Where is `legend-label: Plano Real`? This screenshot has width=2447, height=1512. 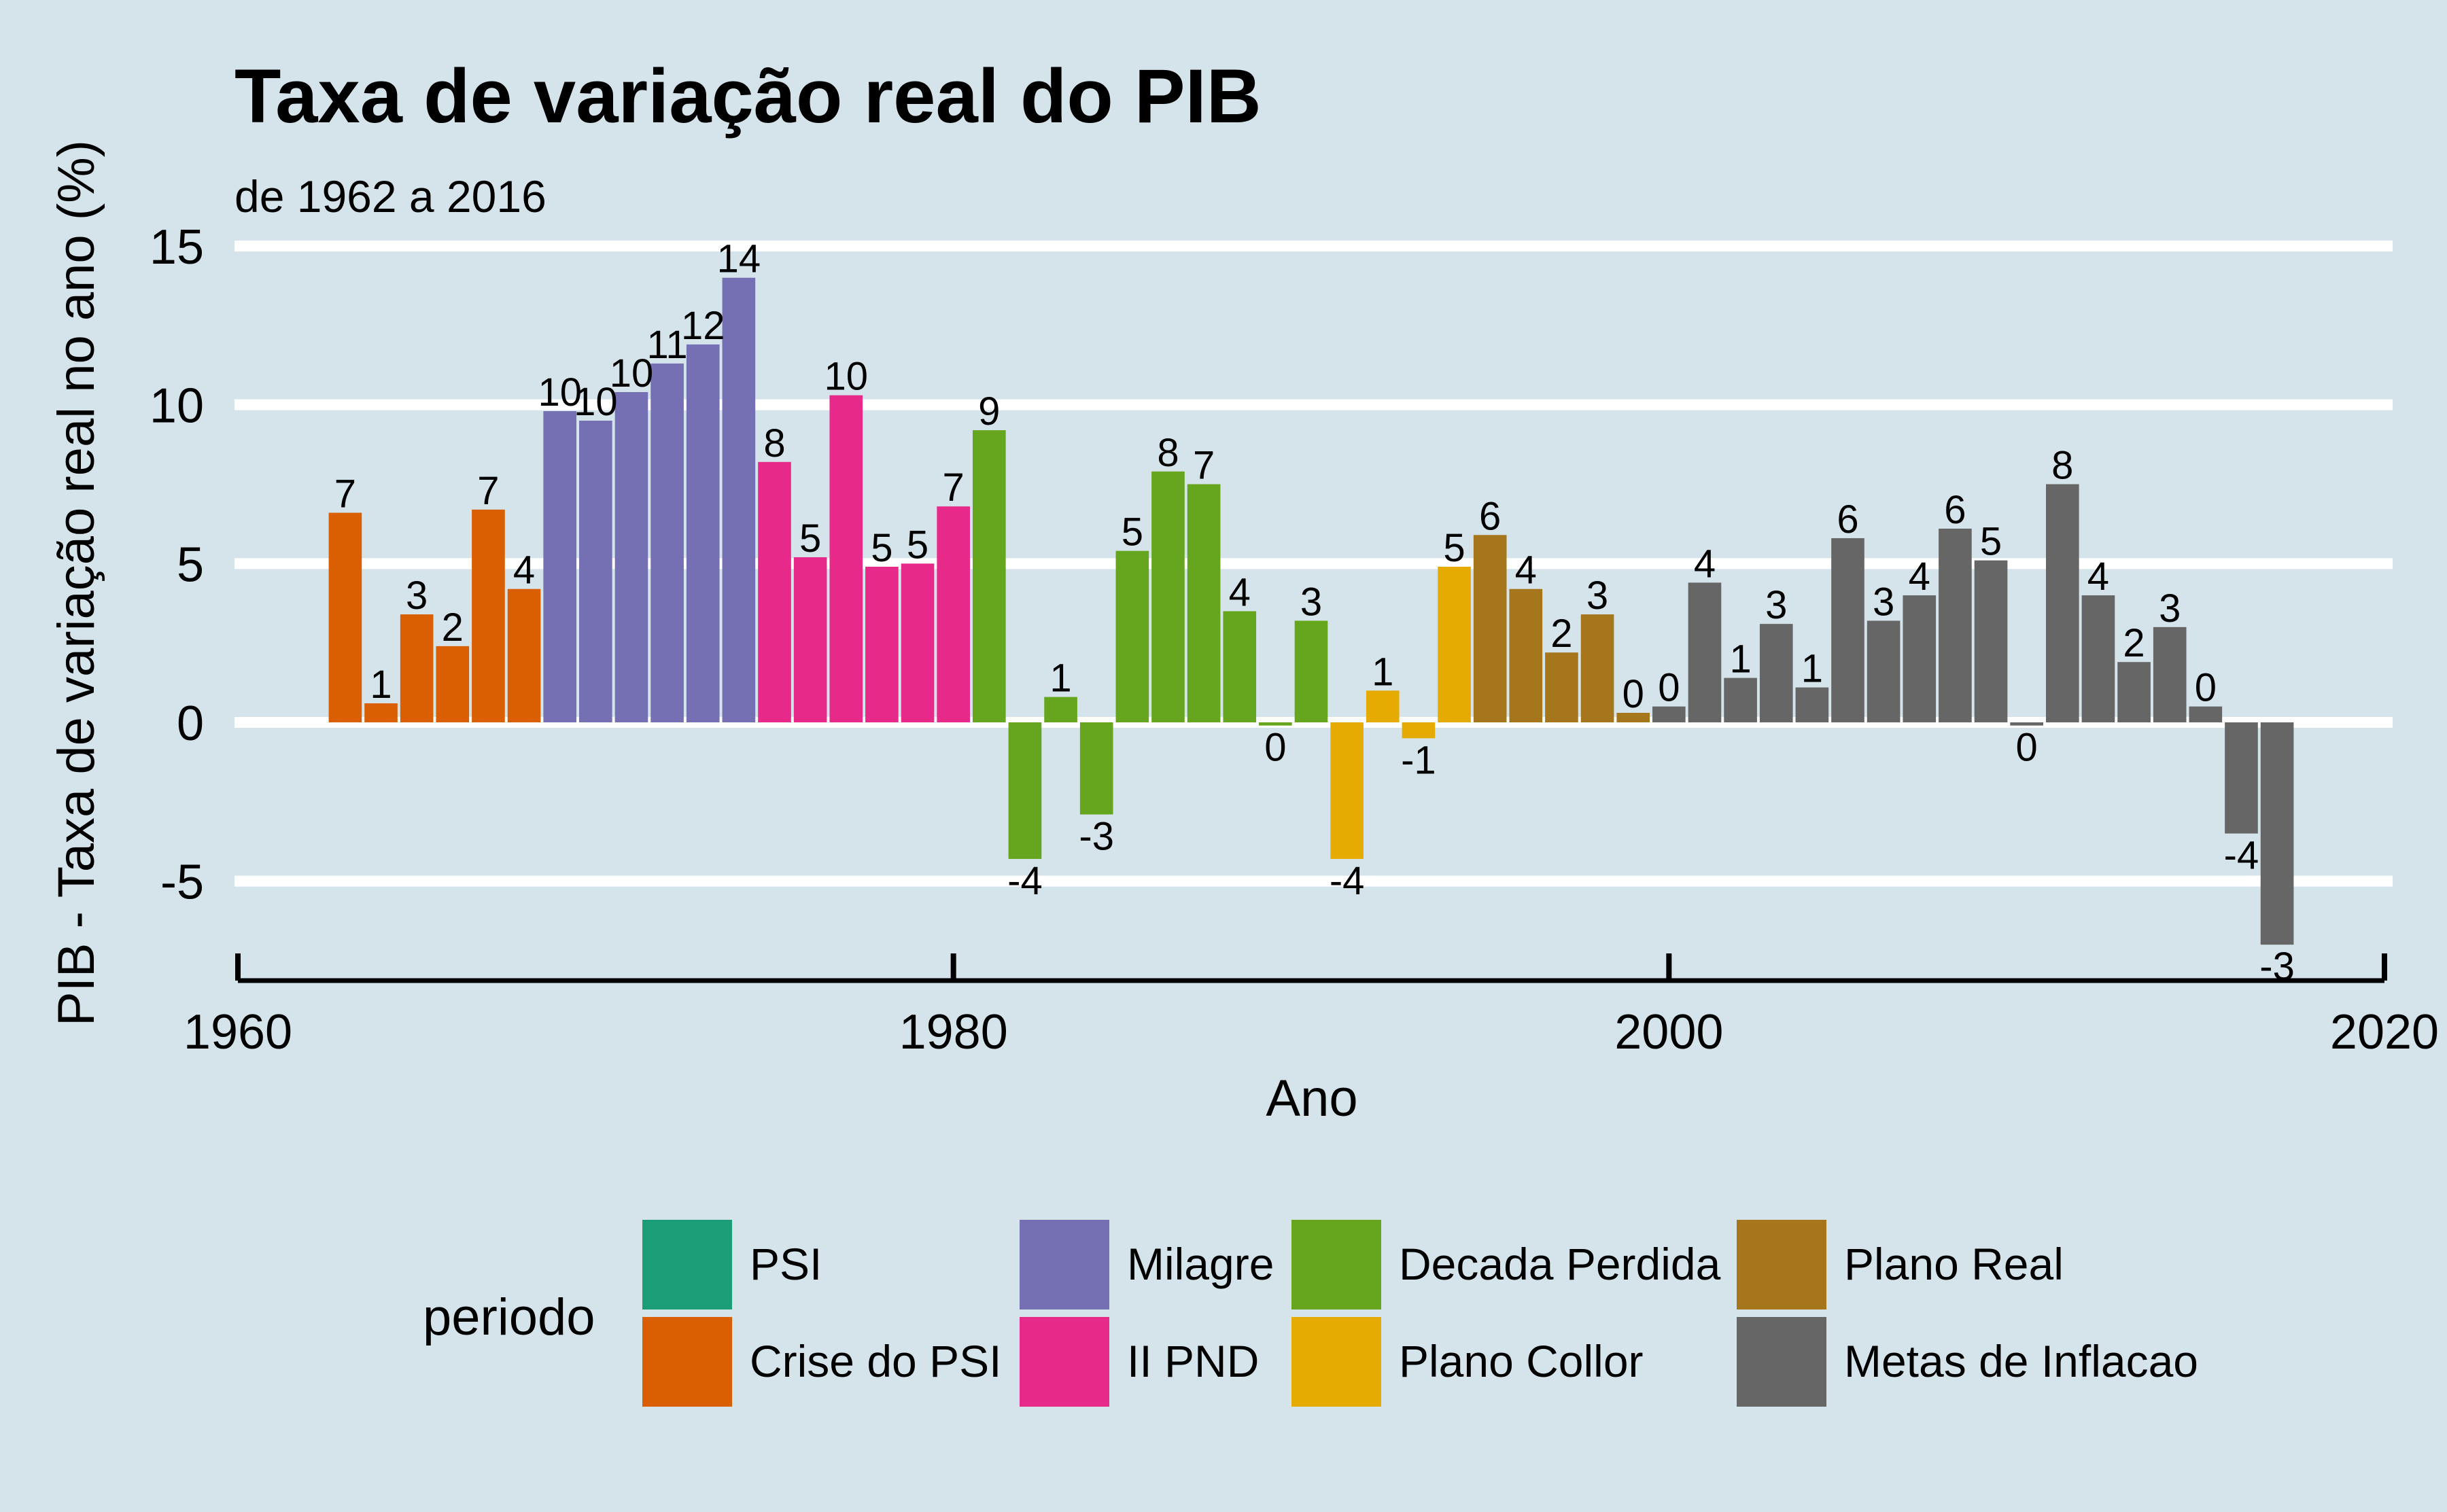 legend-label: Plano Real is located at coordinates (1954, 1264).